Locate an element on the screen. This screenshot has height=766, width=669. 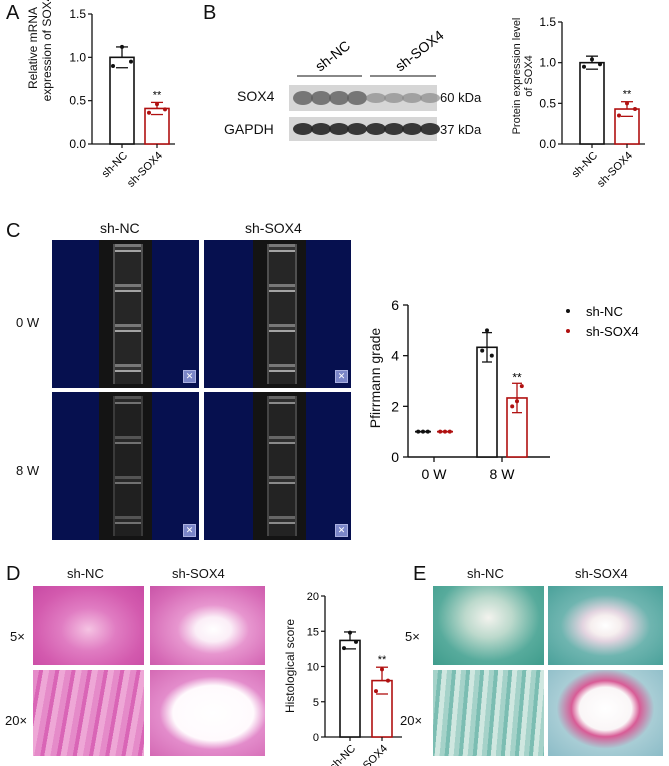
panel-a-ytick-label: 1.5 is located at coordinates (77, 14).